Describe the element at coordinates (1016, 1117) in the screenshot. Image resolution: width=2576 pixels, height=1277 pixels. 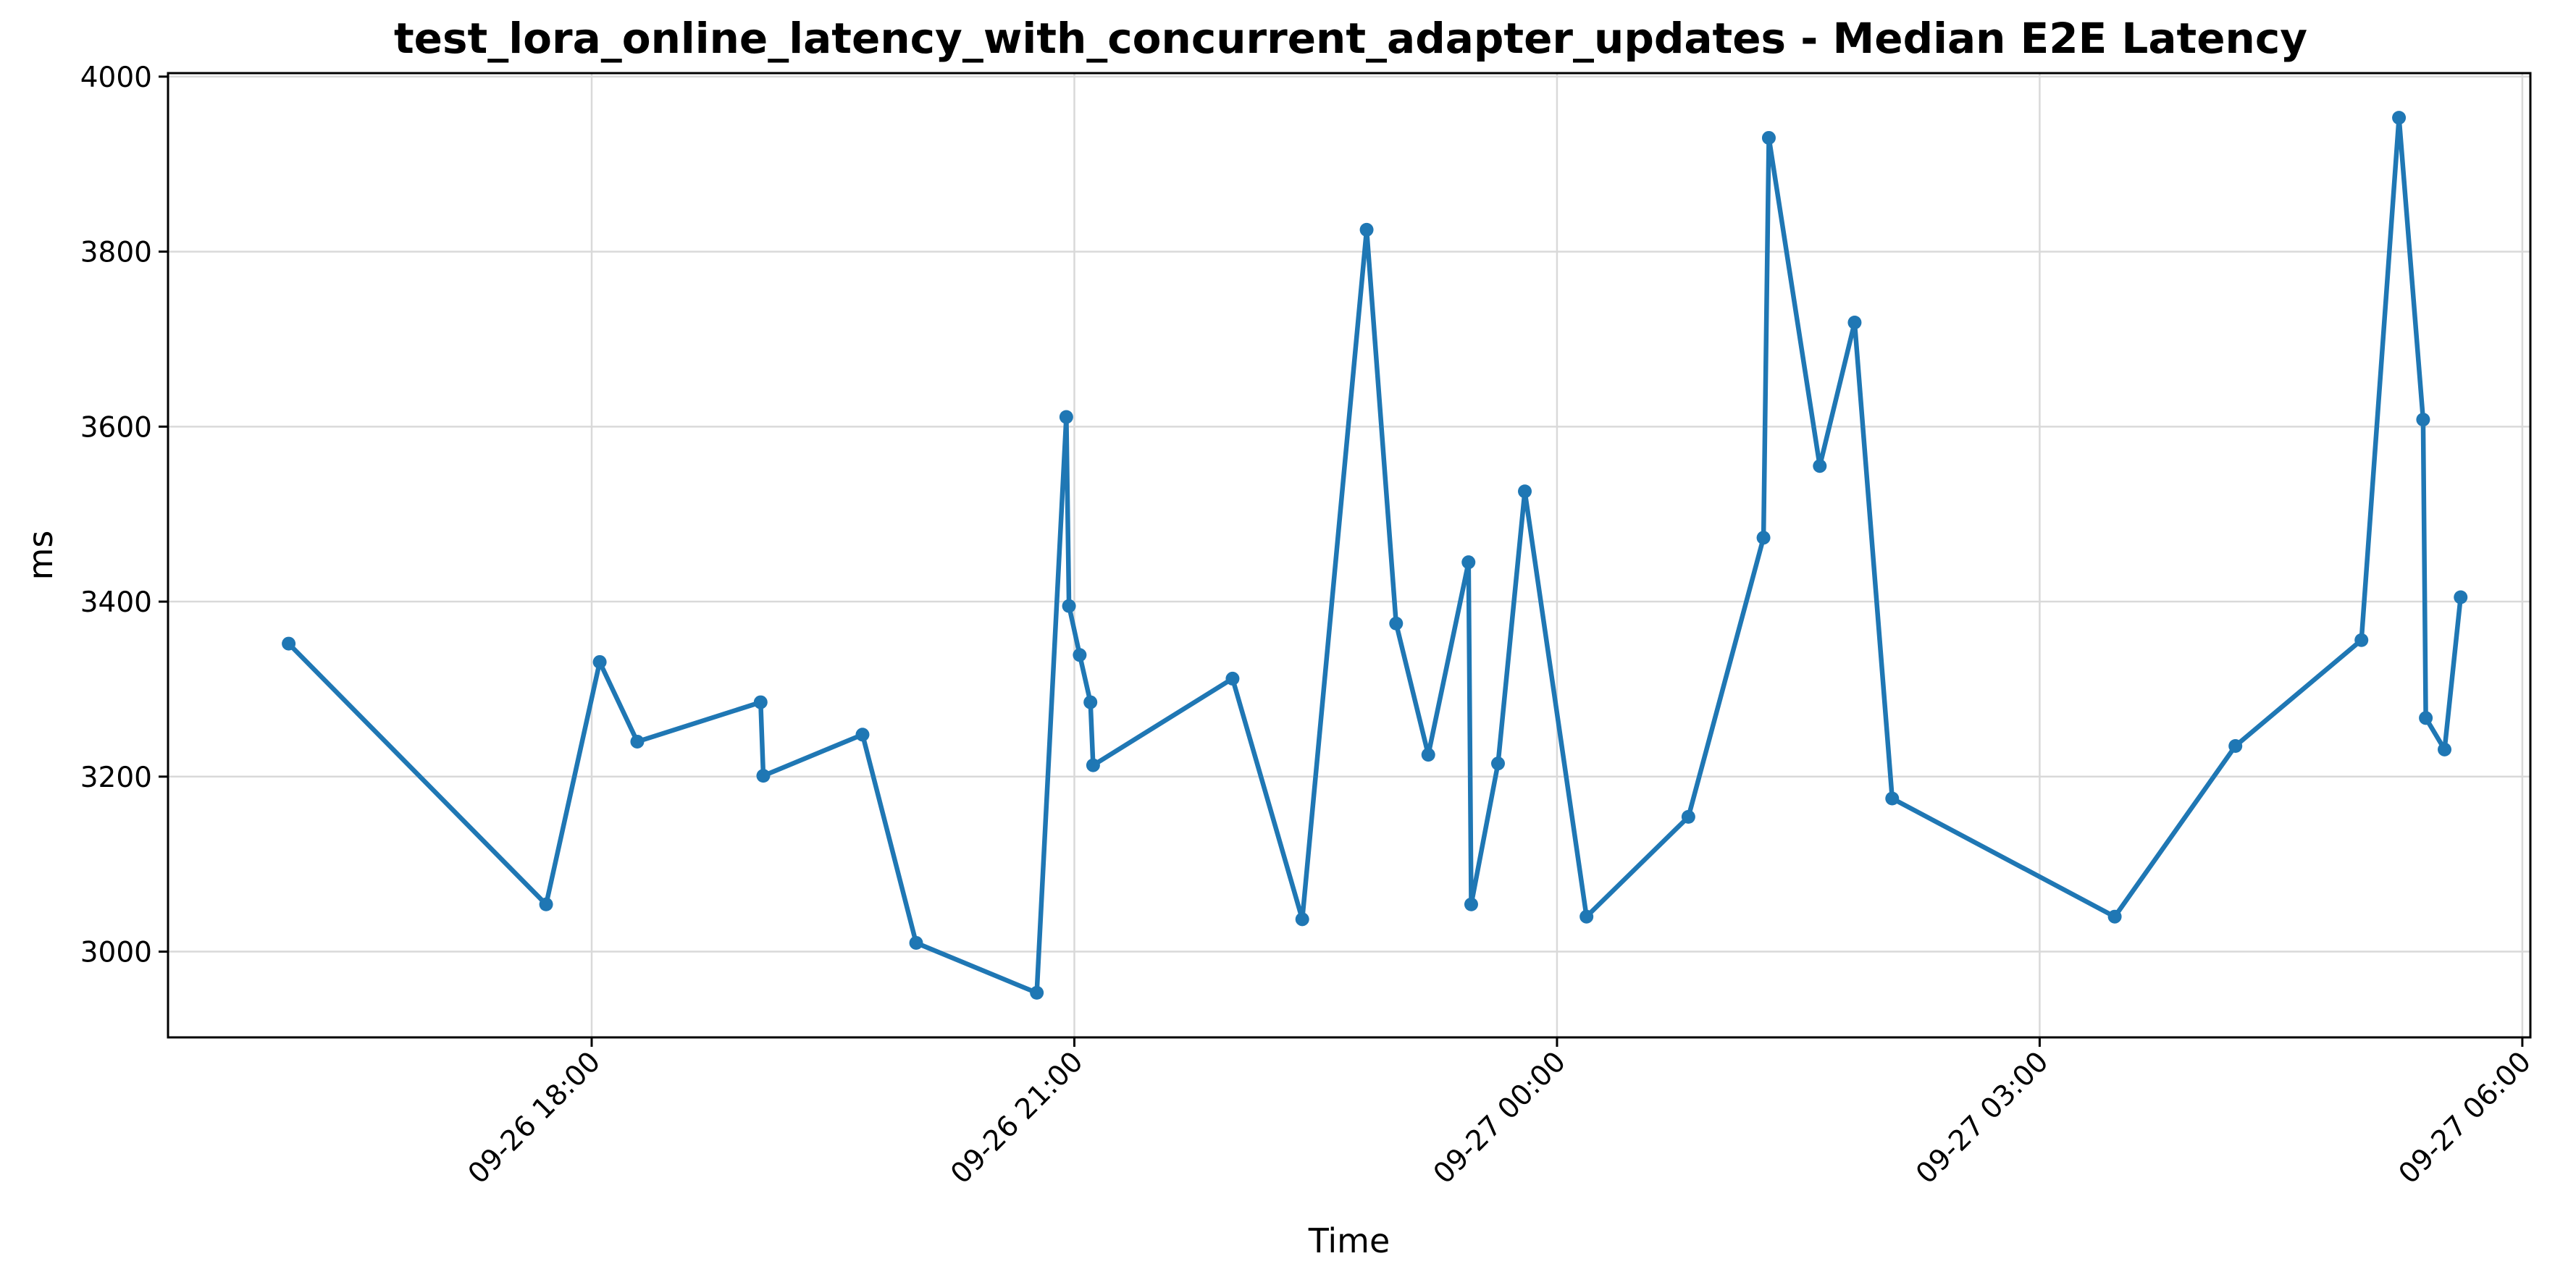
I see `x-tick-label: 09-26 21:00` at that location.